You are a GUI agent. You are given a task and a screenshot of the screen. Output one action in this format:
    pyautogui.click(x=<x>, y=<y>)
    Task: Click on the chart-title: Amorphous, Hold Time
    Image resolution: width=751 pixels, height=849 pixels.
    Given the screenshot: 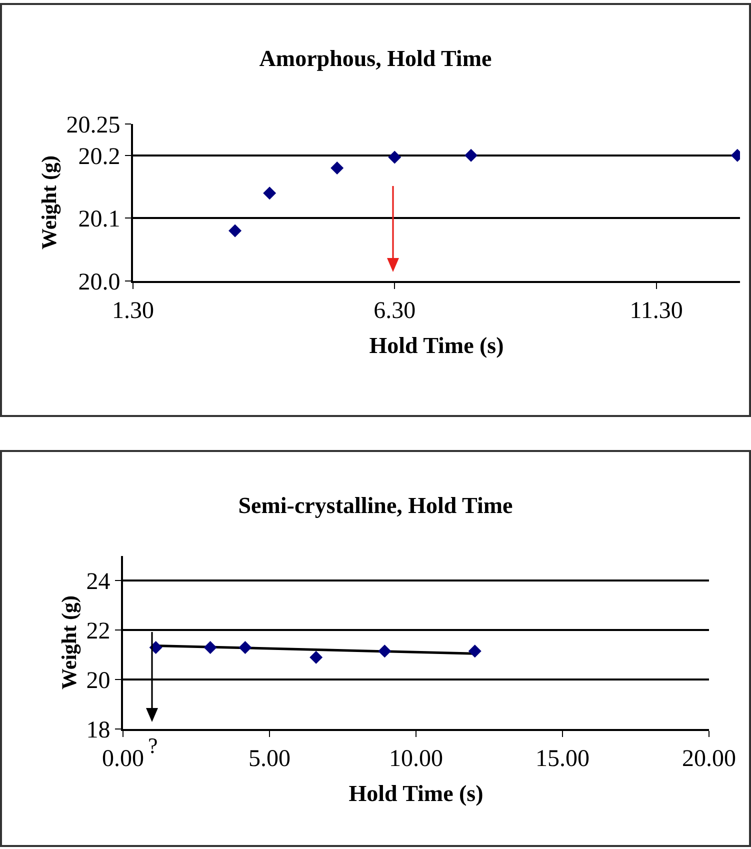 What is the action you would take?
    pyautogui.click(x=375, y=59)
    